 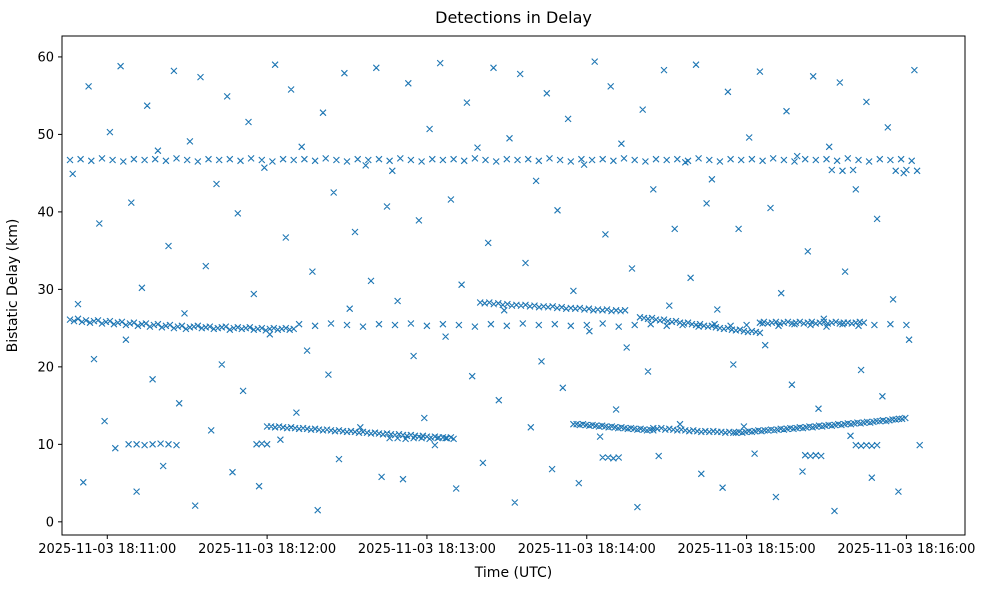 What do you see at coordinates (50, 522) in the screenshot?
I see `y-tick-label: 0` at bounding box center [50, 522].